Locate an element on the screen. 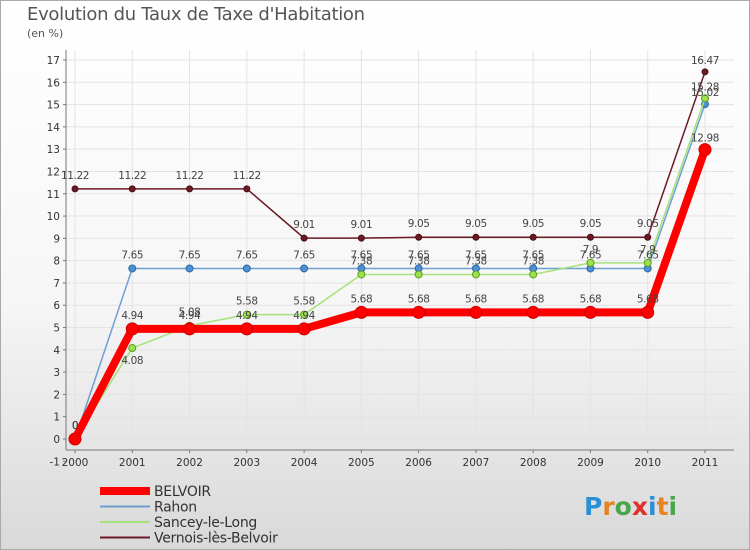 This screenshot has height=550, width=750. y-tick-label: 11 is located at coordinates (53, 195).